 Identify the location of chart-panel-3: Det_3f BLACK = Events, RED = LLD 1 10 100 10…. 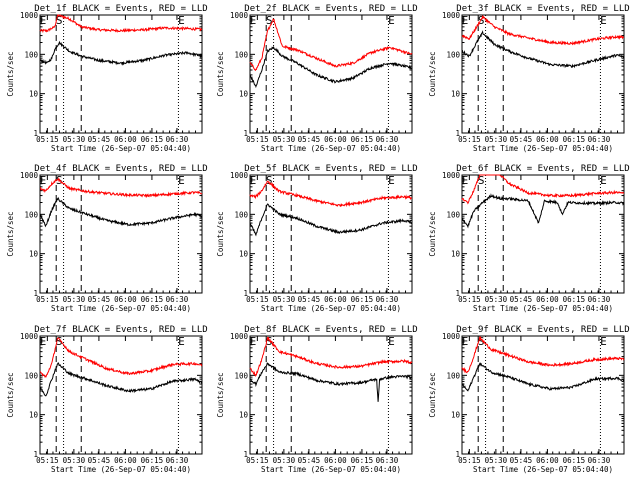
(529, 78).